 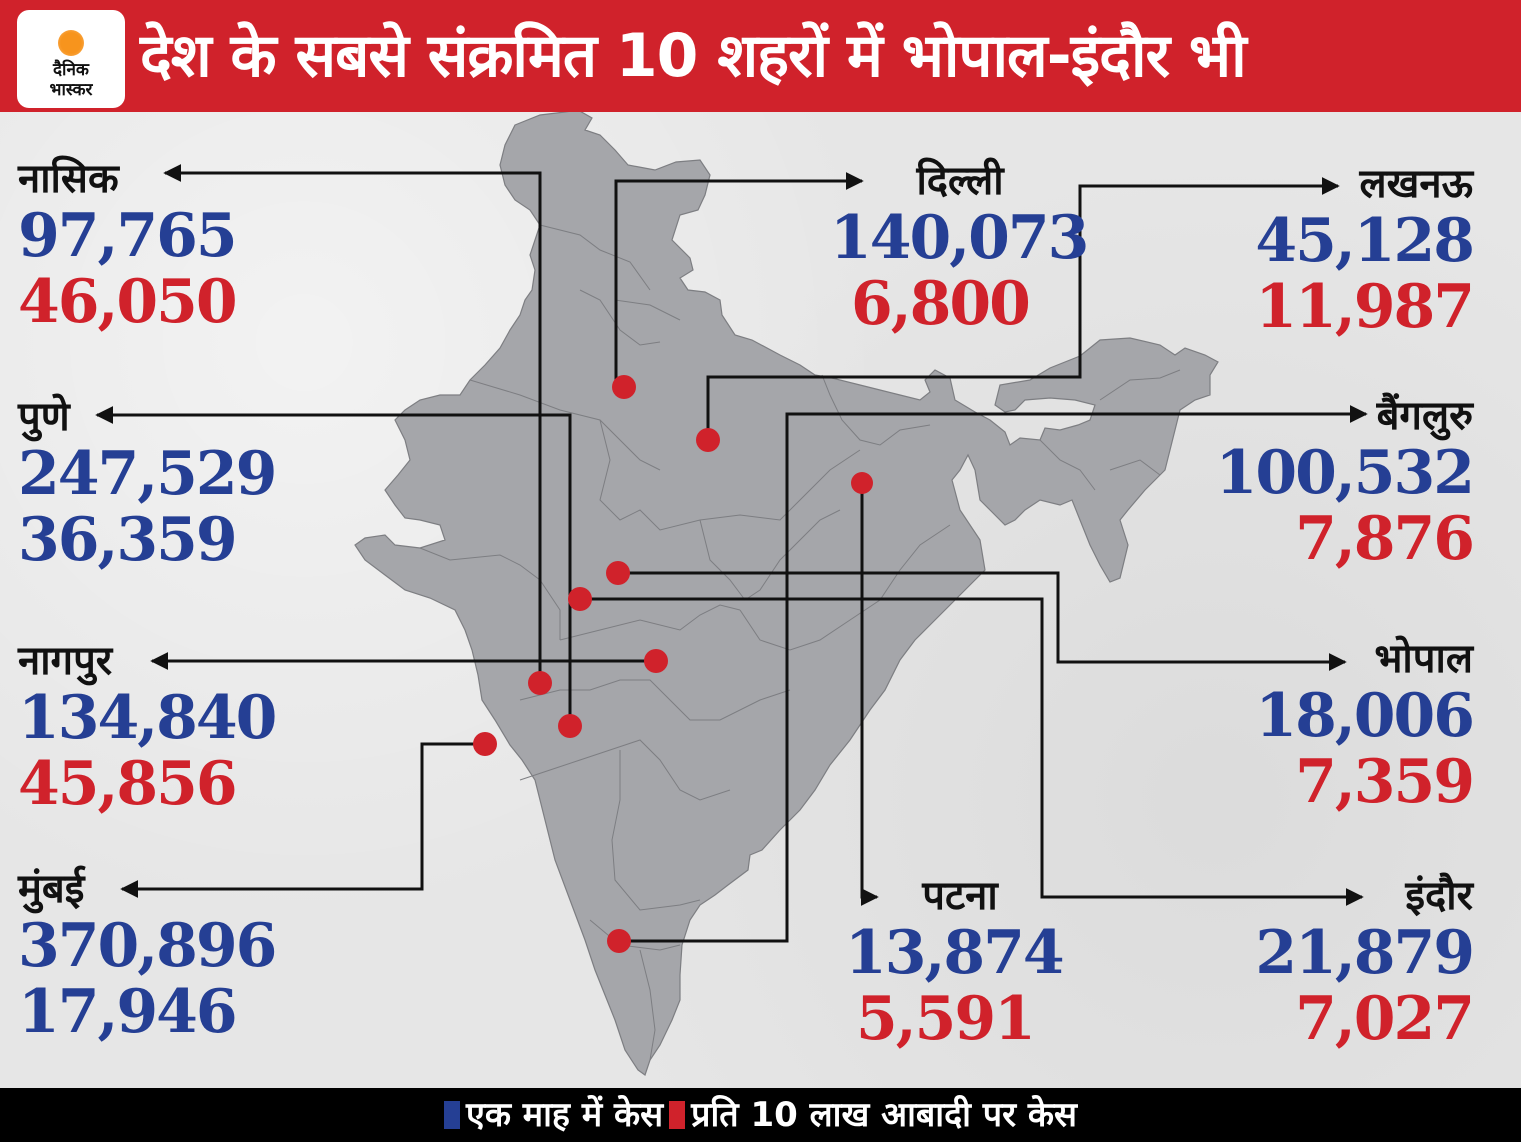 I want to click on dot-nashik, so click(x=540, y=683).